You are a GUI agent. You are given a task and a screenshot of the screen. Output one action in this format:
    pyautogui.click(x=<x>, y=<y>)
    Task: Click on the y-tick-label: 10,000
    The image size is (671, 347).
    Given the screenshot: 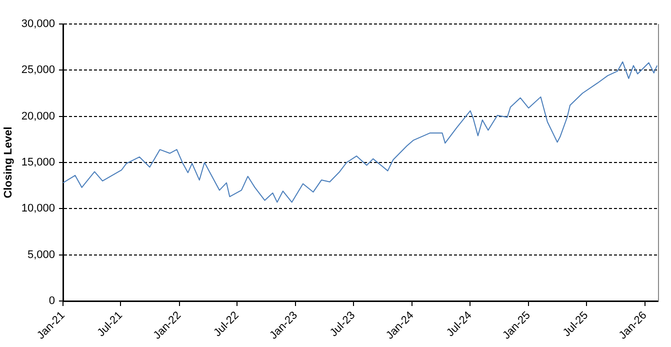 What is the action you would take?
    pyautogui.click(x=38, y=208)
    